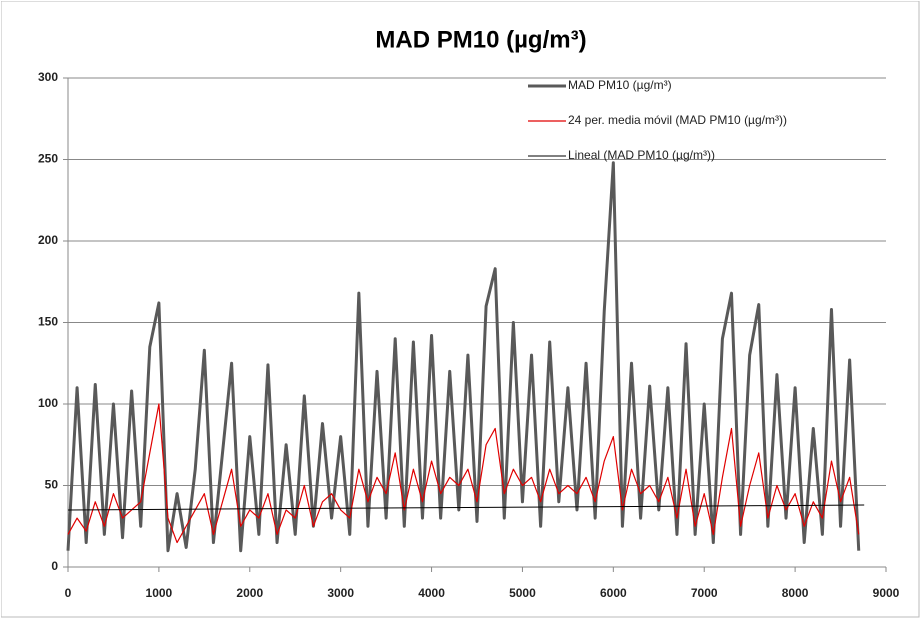  What do you see at coordinates (52, 485) in the screenshot?
I see `y-tick-label: 50` at bounding box center [52, 485].